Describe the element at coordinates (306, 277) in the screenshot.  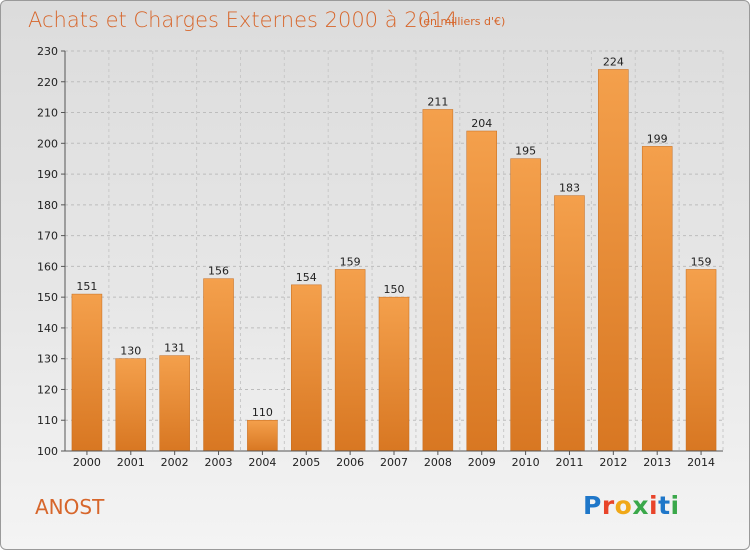
I see `bar-value-label: 154` at that location.